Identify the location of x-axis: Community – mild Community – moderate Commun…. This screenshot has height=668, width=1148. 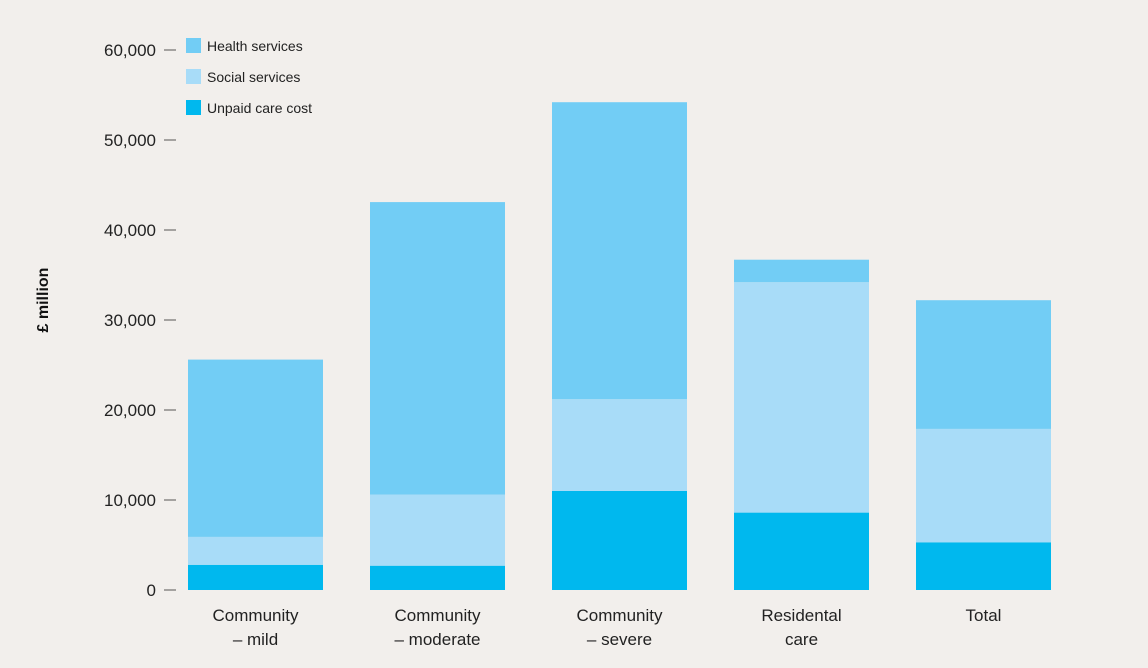
(607, 627).